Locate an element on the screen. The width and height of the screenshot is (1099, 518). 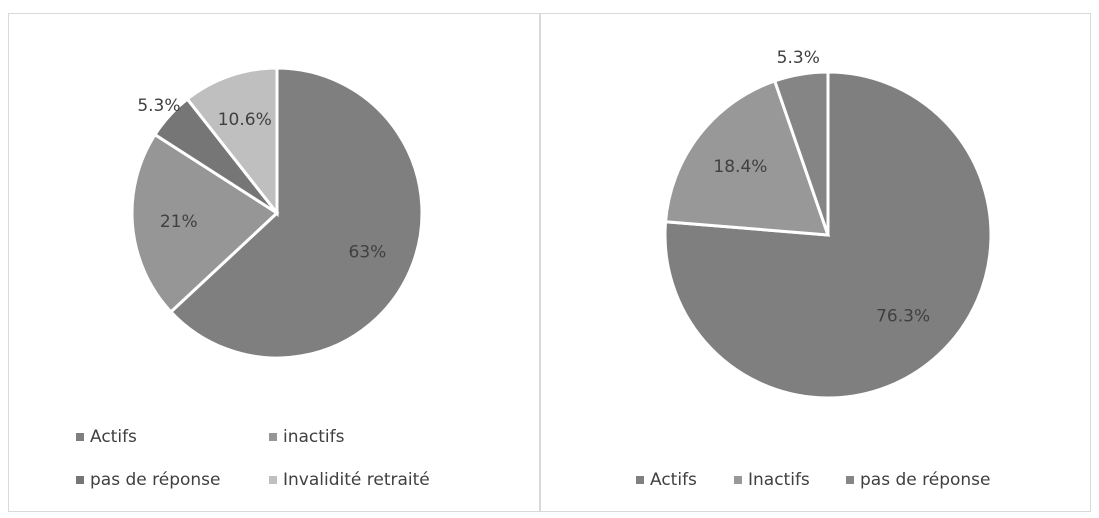
legend-label: inactifs is located at coordinates (314, 437).